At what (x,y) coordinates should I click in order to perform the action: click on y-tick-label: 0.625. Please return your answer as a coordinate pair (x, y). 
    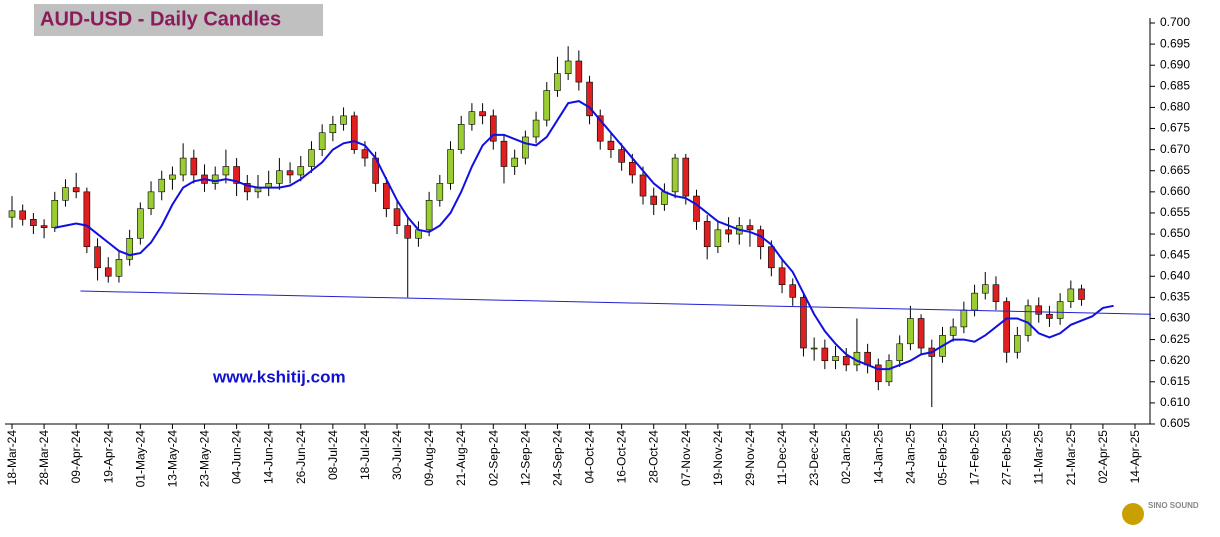
    Looking at the image, I should click on (1175, 339).